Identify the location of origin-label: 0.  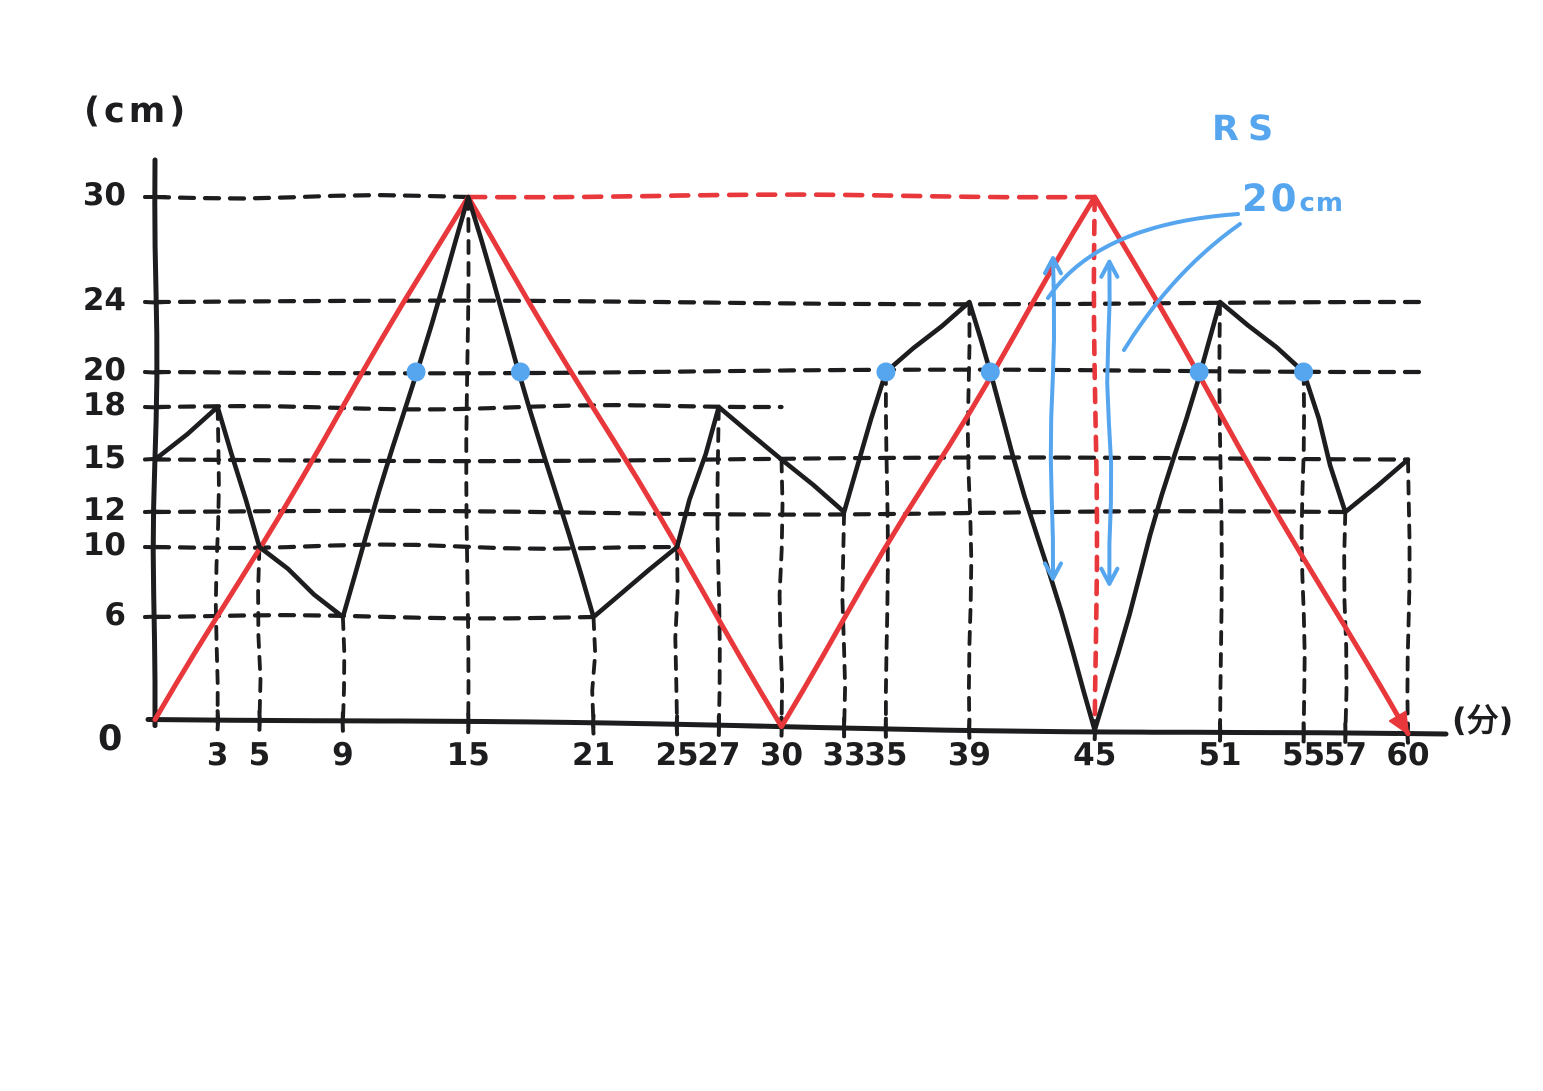
(110, 739).